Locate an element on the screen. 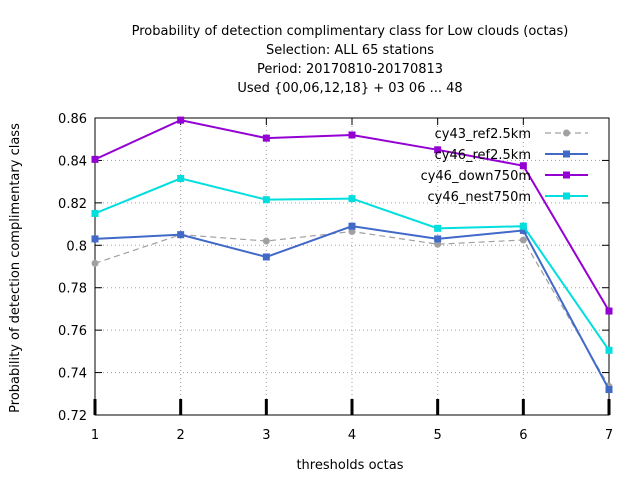 This screenshot has width=640, height=484. y-tick-label-3: 0.78 is located at coordinates (72, 289).